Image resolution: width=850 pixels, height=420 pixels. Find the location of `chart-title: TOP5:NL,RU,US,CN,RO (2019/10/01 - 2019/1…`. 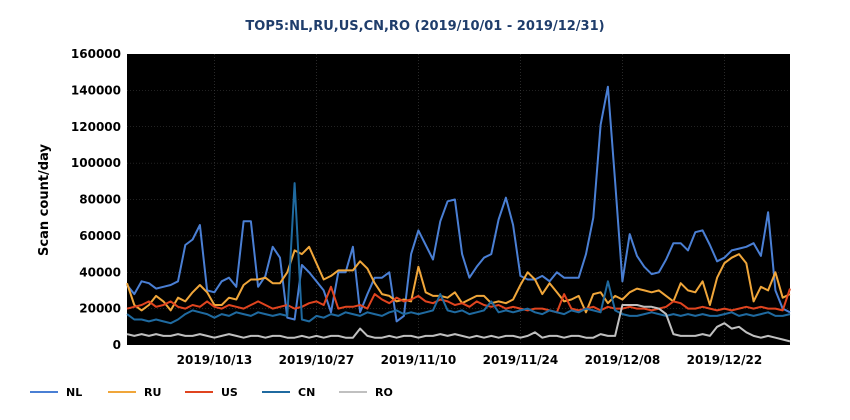

chart-title: TOP5:NL,RU,US,CN,RO (2019/10/01 - 2019/1… is located at coordinates (424, 26).